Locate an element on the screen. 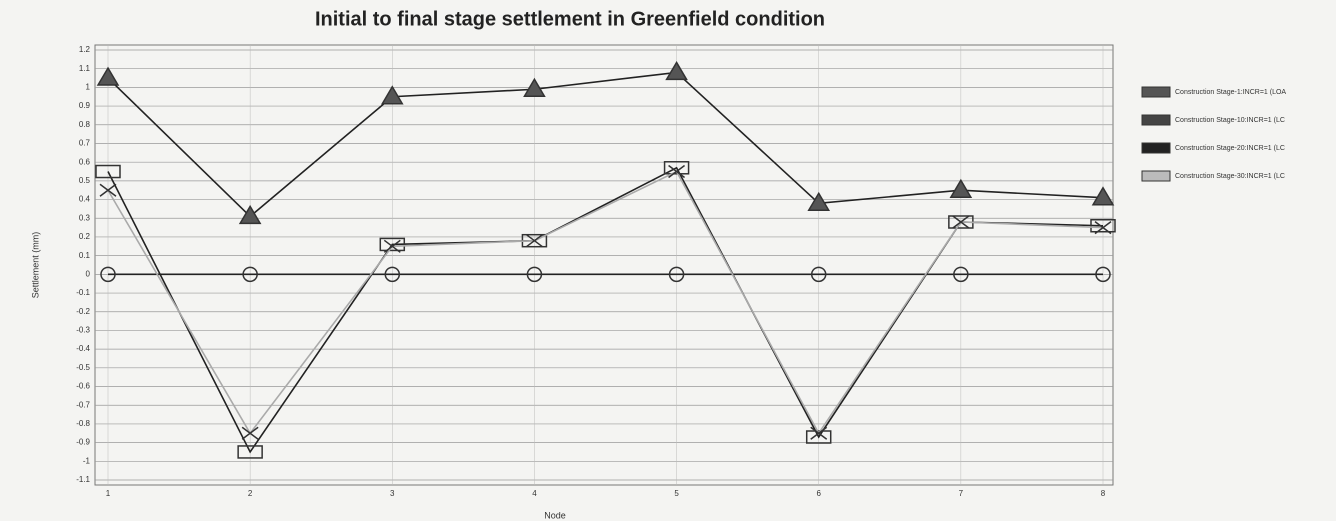 This screenshot has width=1336, height=521. y-tick-label: -0.6 is located at coordinates (83, 386).